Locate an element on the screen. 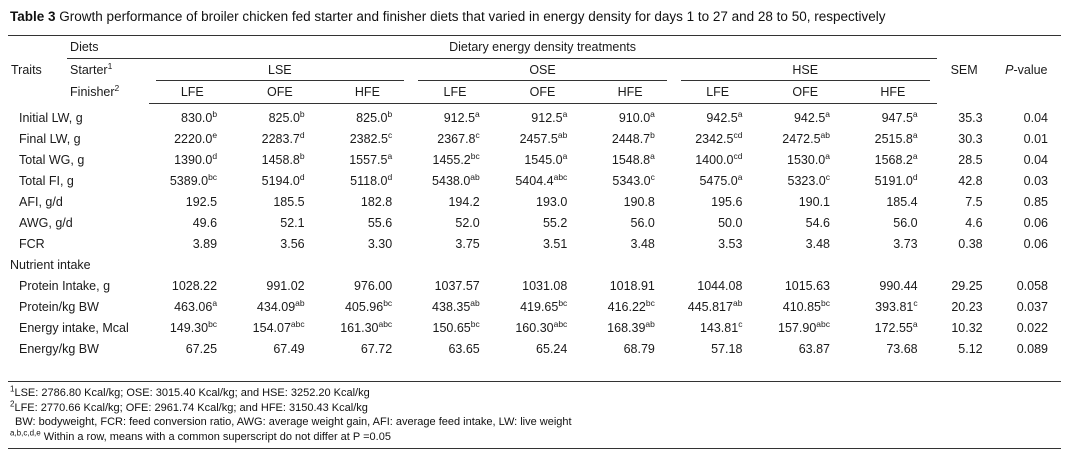  value-cell: 56.0 is located at coordinates (642, 223).